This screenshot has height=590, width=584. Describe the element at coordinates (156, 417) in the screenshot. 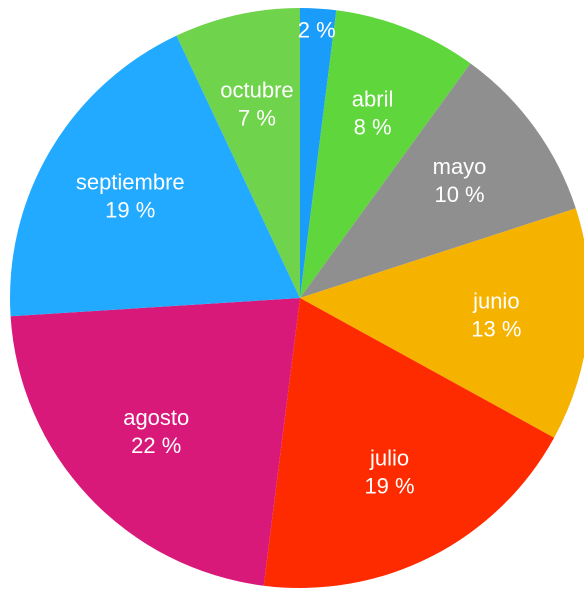

I see `slice-label: agosto` at that location.